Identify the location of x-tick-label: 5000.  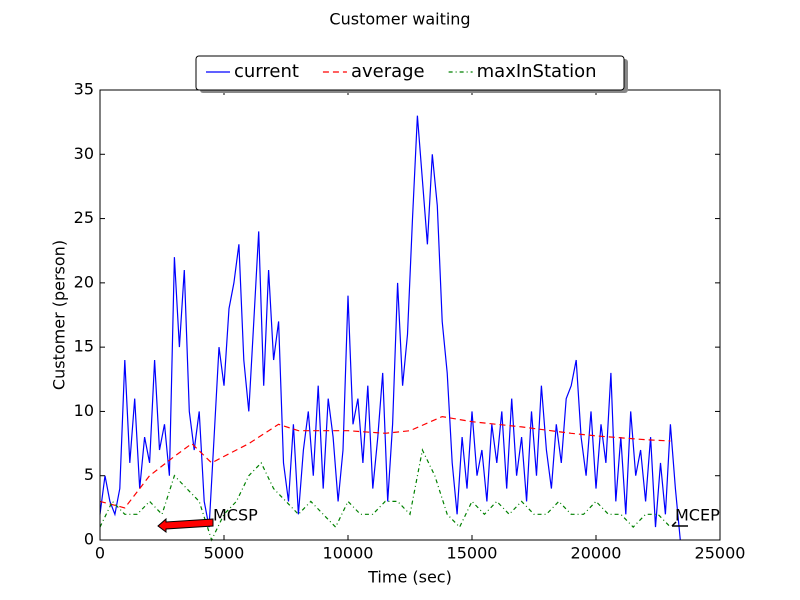
(224, 553).